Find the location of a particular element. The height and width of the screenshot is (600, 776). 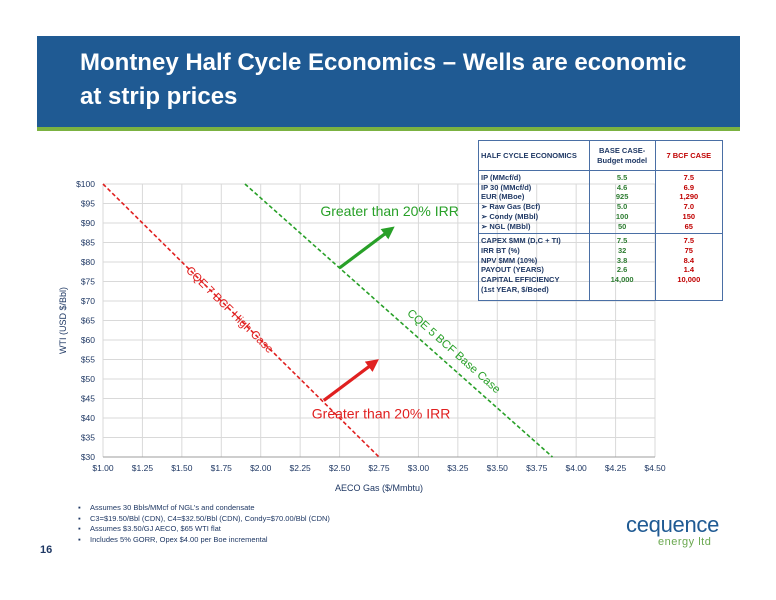

x-tick-label: $2.50 is located at coordinates (340, 468).